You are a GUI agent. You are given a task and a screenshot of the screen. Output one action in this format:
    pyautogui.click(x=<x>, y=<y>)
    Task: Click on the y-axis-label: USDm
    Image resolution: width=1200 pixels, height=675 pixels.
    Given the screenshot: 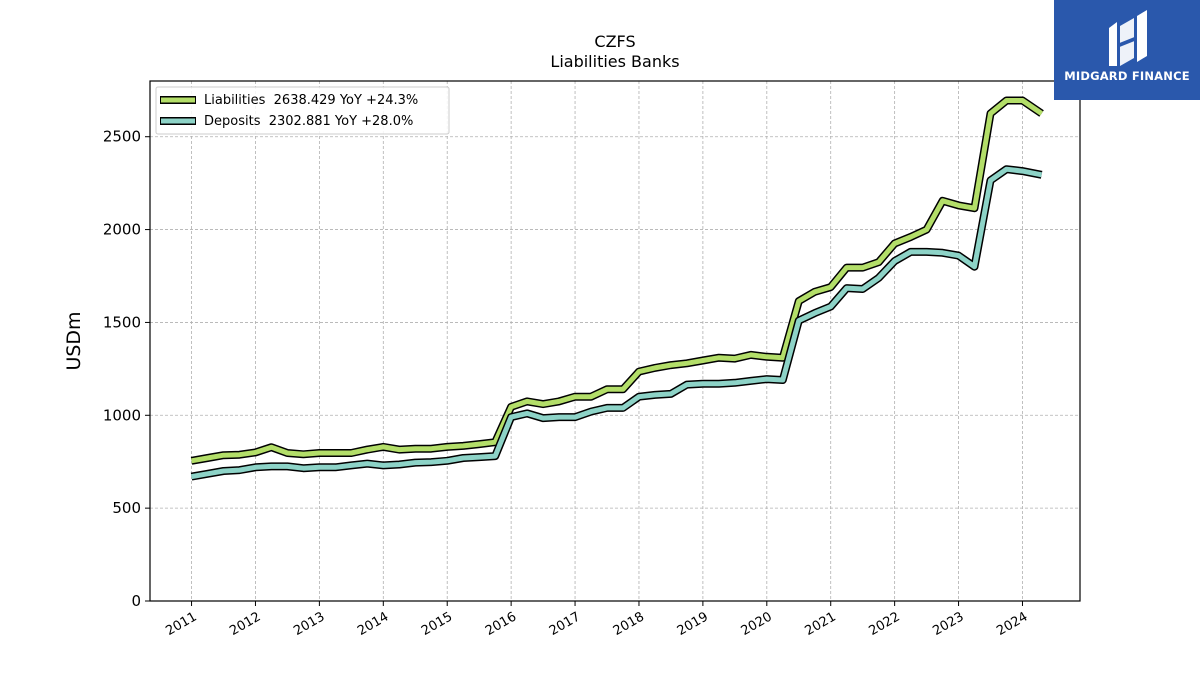 What is the action you would take?
    pyautogui.click(x=74, y=340)
    